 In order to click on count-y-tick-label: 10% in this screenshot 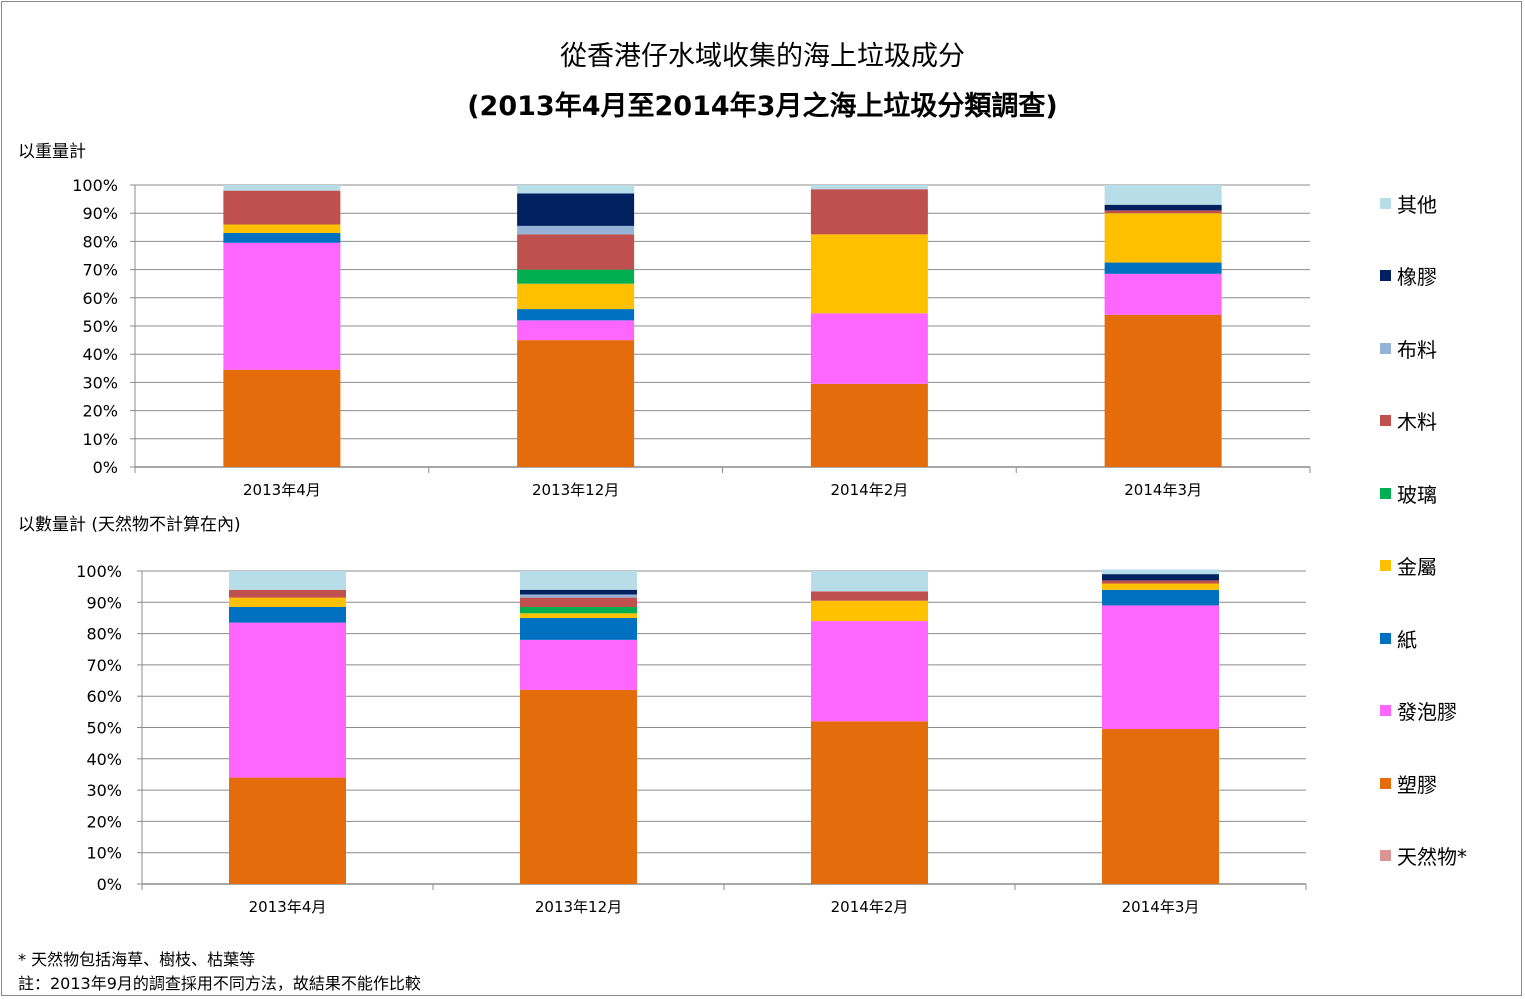, I will do `click(104, 853)`.